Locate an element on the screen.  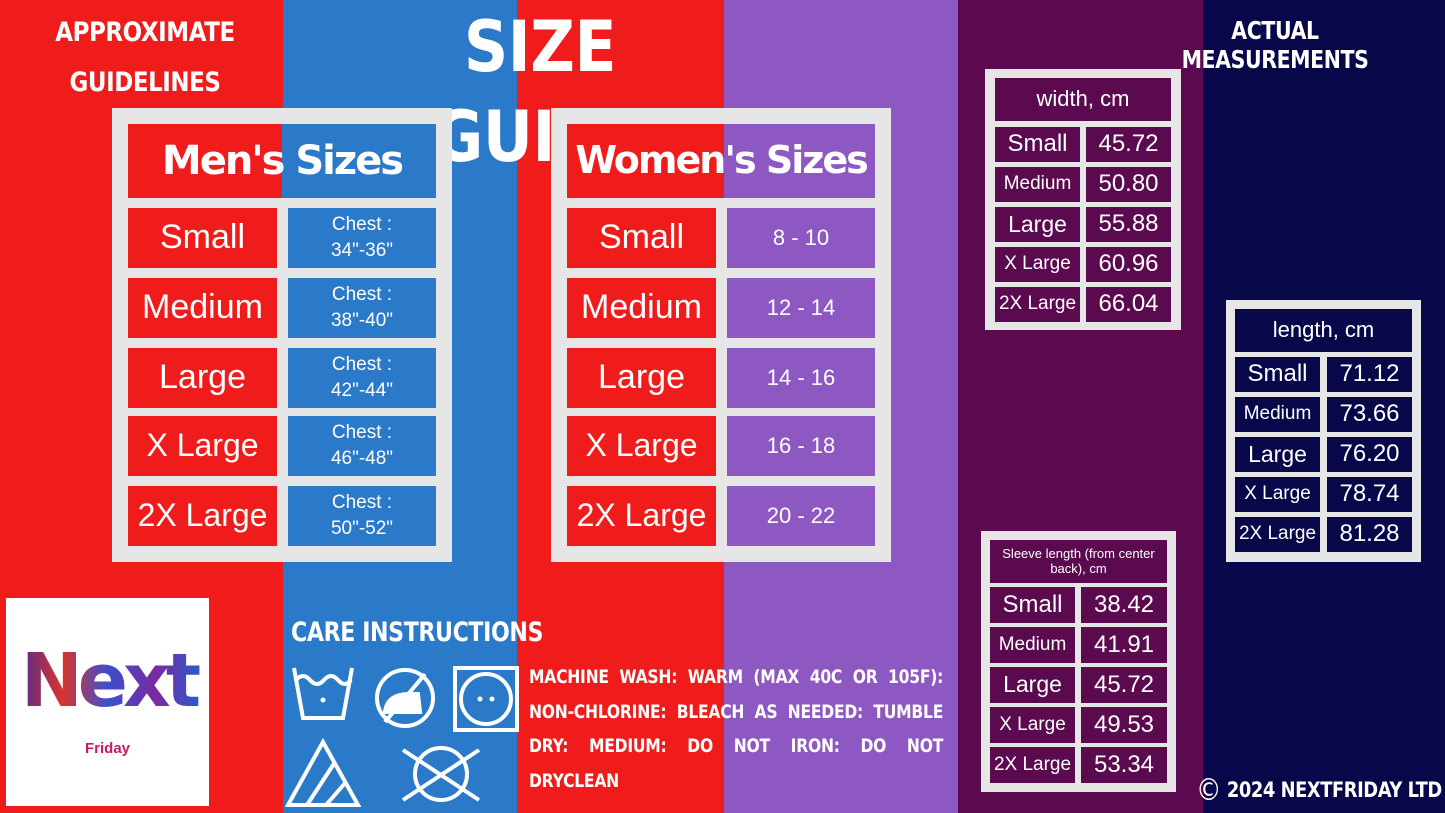
womens-size-cell: Large is located at coordinates (641, 378).